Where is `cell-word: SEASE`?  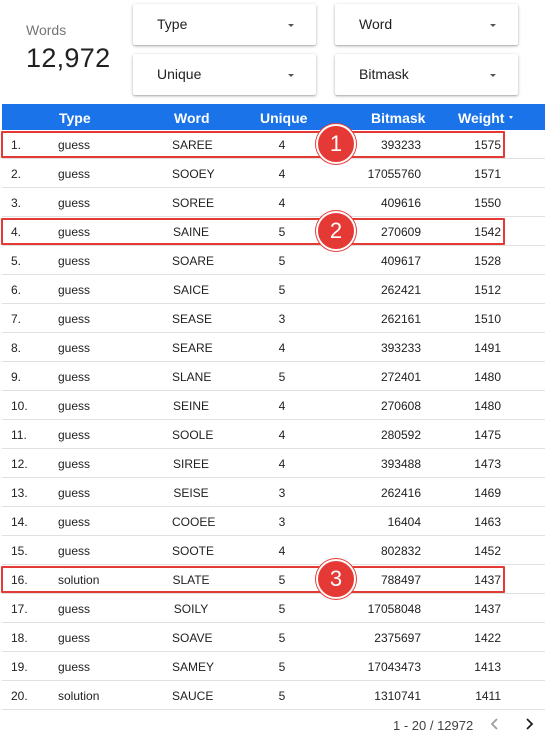 cell-word: SEASE is located at coordinates (192, 319).